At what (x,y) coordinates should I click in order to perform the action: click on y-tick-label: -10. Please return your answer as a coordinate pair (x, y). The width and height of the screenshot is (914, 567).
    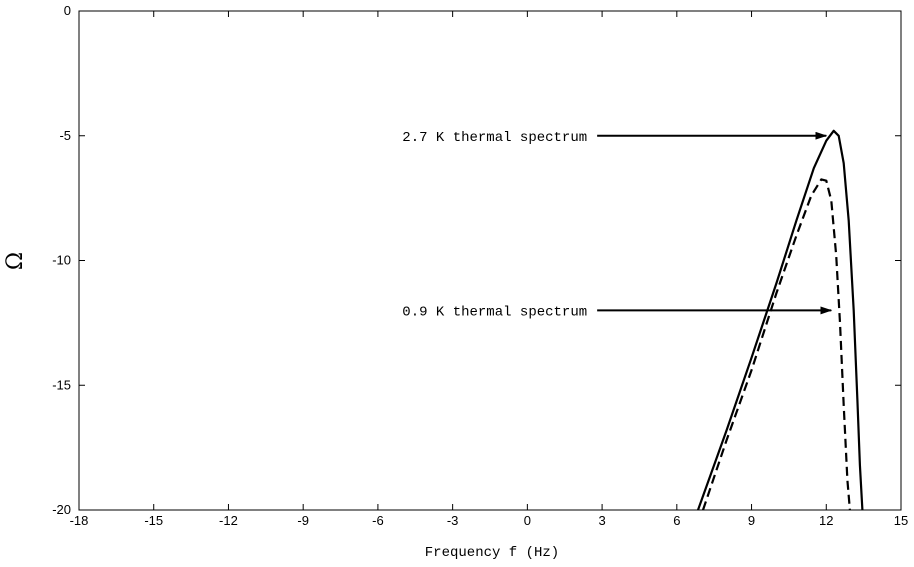
    Looking at the image, I should click on (61, 260).